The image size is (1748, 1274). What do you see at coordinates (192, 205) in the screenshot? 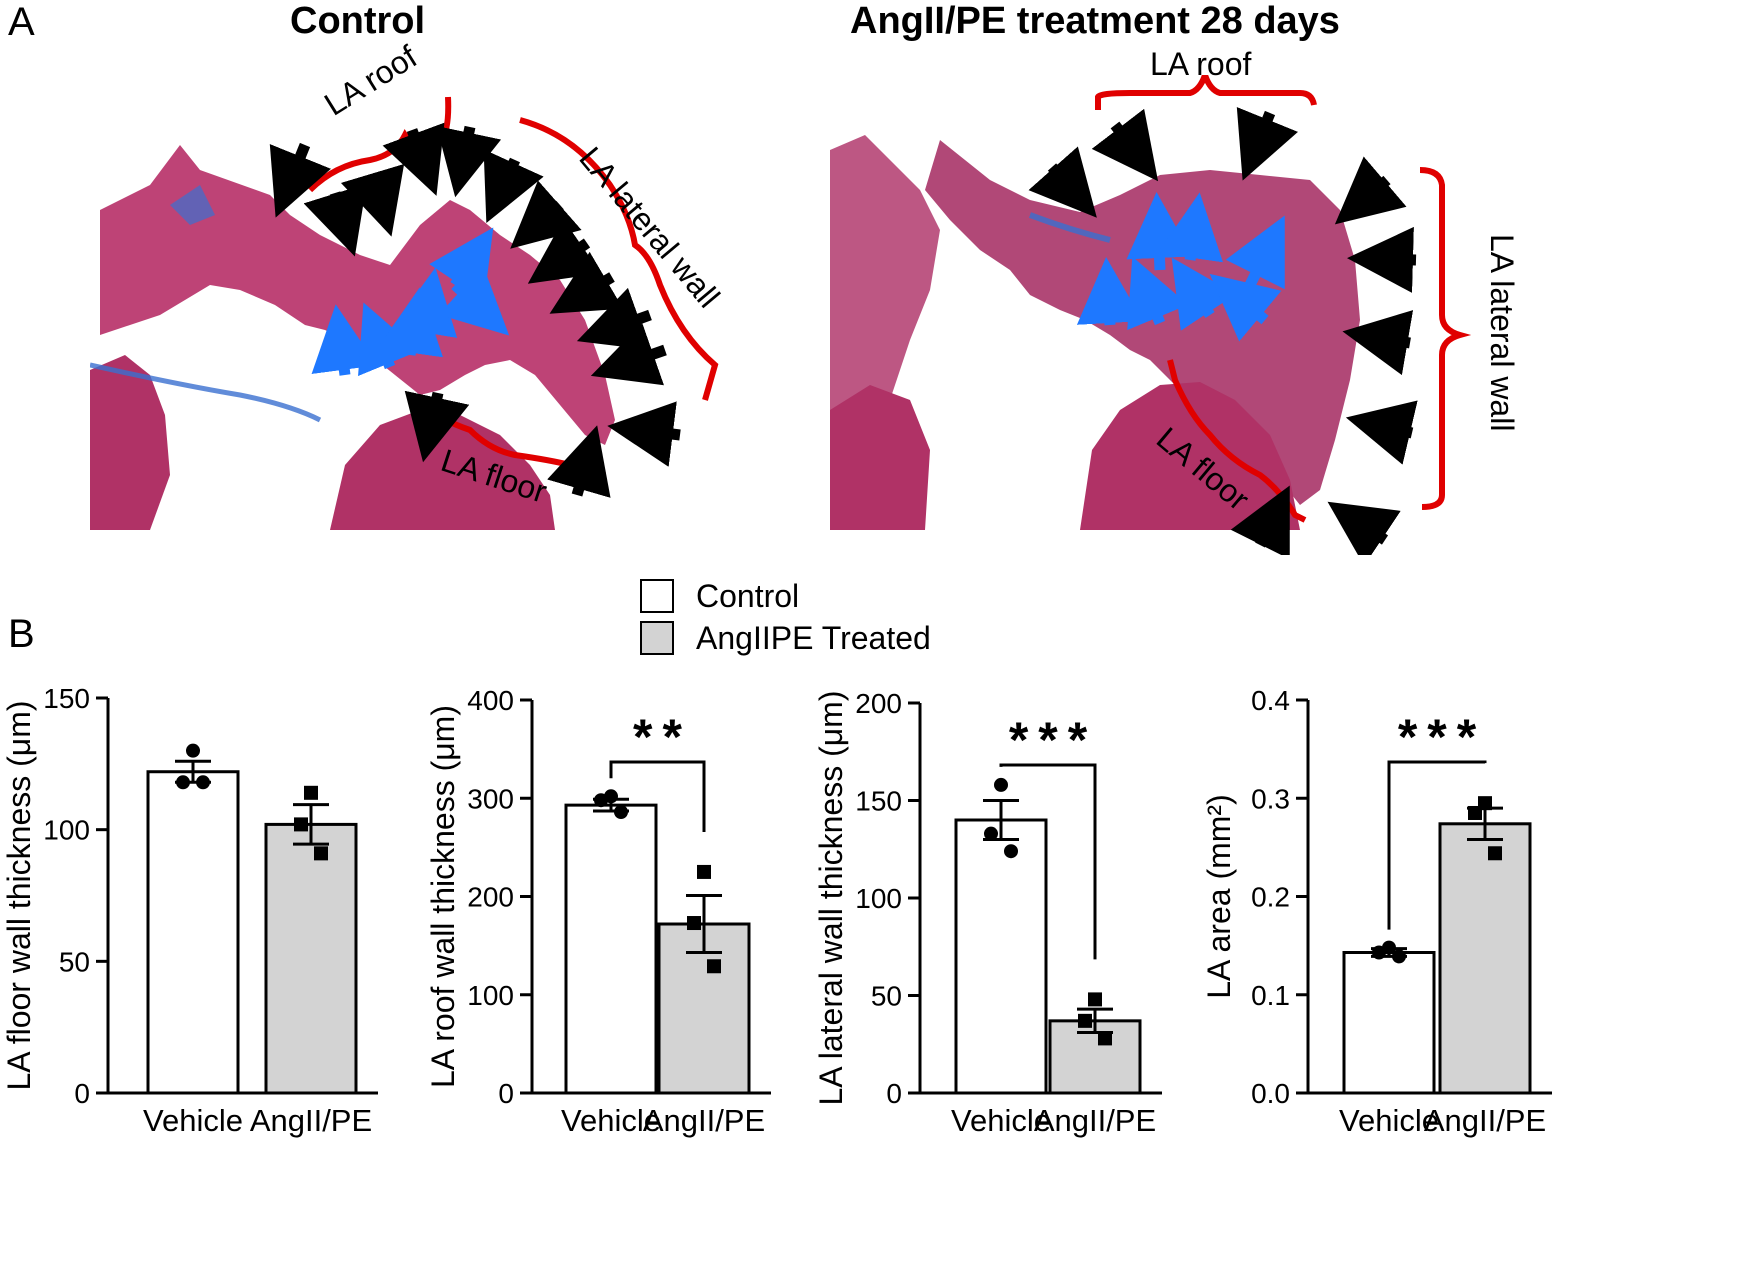
I see `control-fibrosis-patch` at bounding box center [192, 205].